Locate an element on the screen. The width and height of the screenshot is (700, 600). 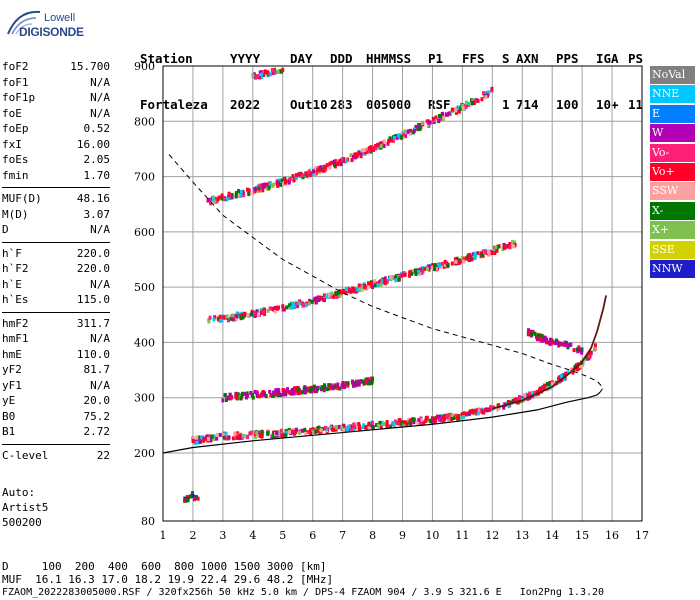
param-value: 20.0 is located at coordinates (97, 400).